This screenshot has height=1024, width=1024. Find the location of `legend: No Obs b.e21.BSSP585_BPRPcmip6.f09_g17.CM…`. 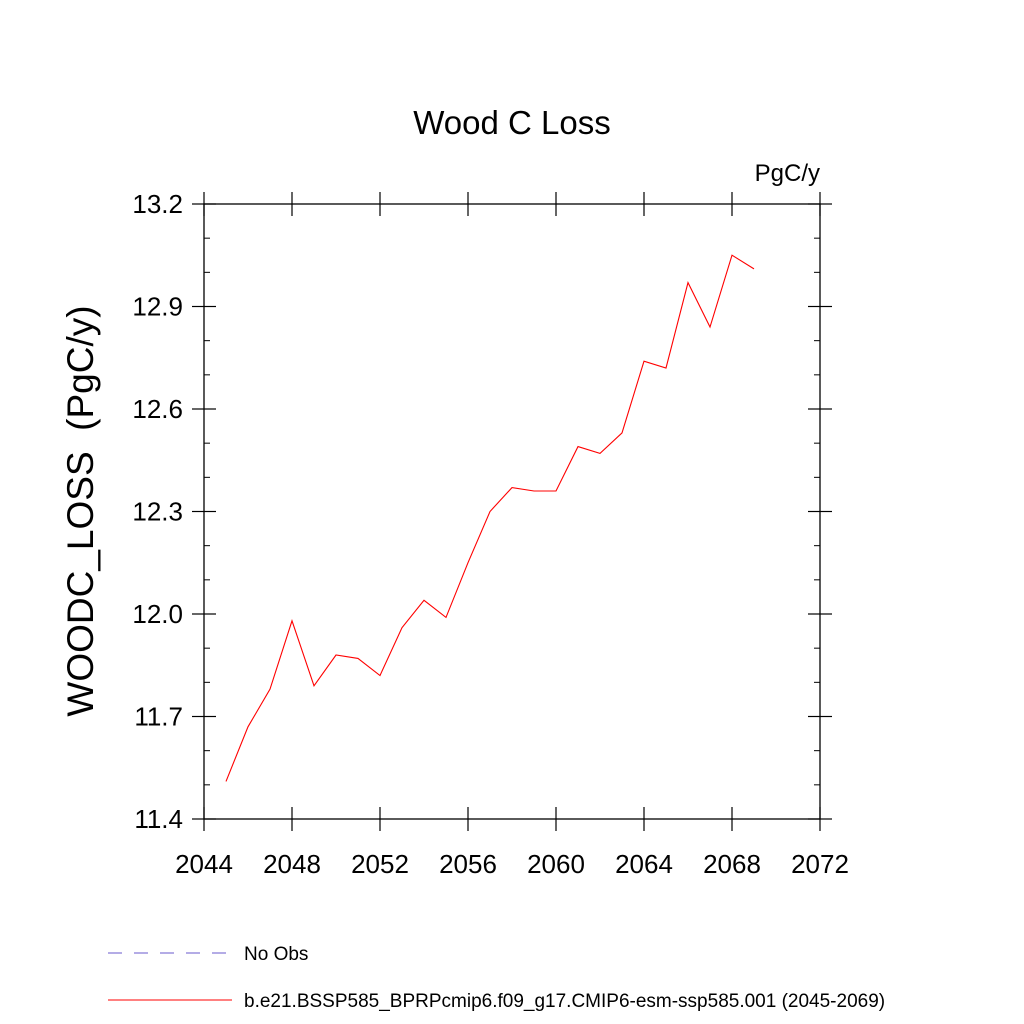

legend: No Obs b.e21.BSSP585_BPRPcmip6.f09_g17.CM… is located at coordinates (496, 978).